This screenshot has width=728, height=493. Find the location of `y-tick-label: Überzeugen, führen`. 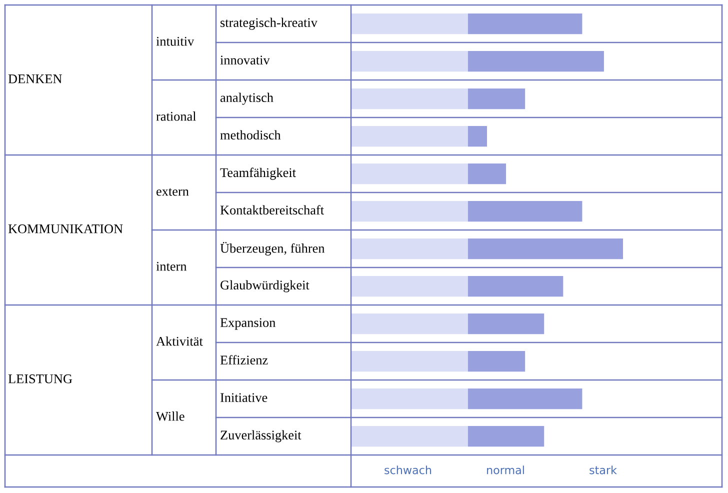

y-tick-label: Überzeugen, führen is located at coordinates (272, 249).